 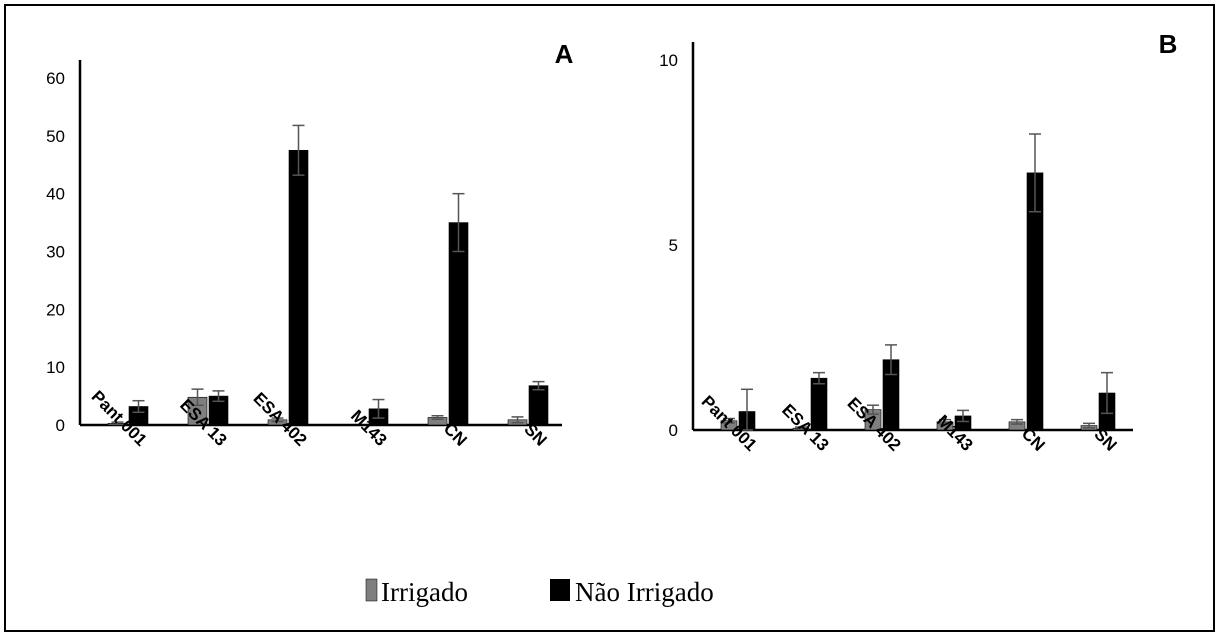 I want to click on error-bar-b-irrigado-cn, so click(x=1017, y=421).